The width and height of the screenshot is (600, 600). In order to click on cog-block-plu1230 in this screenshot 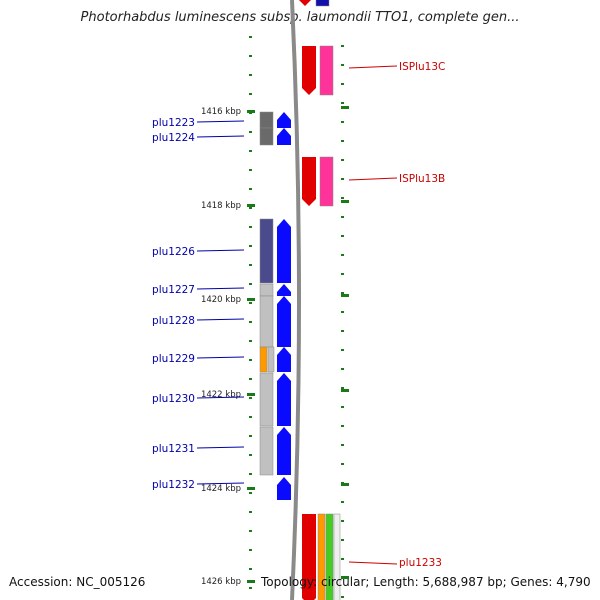, I will do `click(266, 399)`.